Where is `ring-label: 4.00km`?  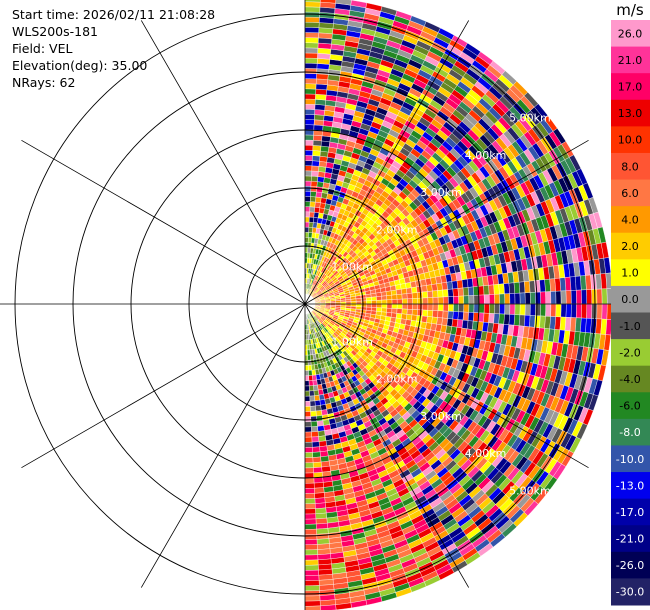
ring-label: 4.00km is located at coordinates (486, 155).